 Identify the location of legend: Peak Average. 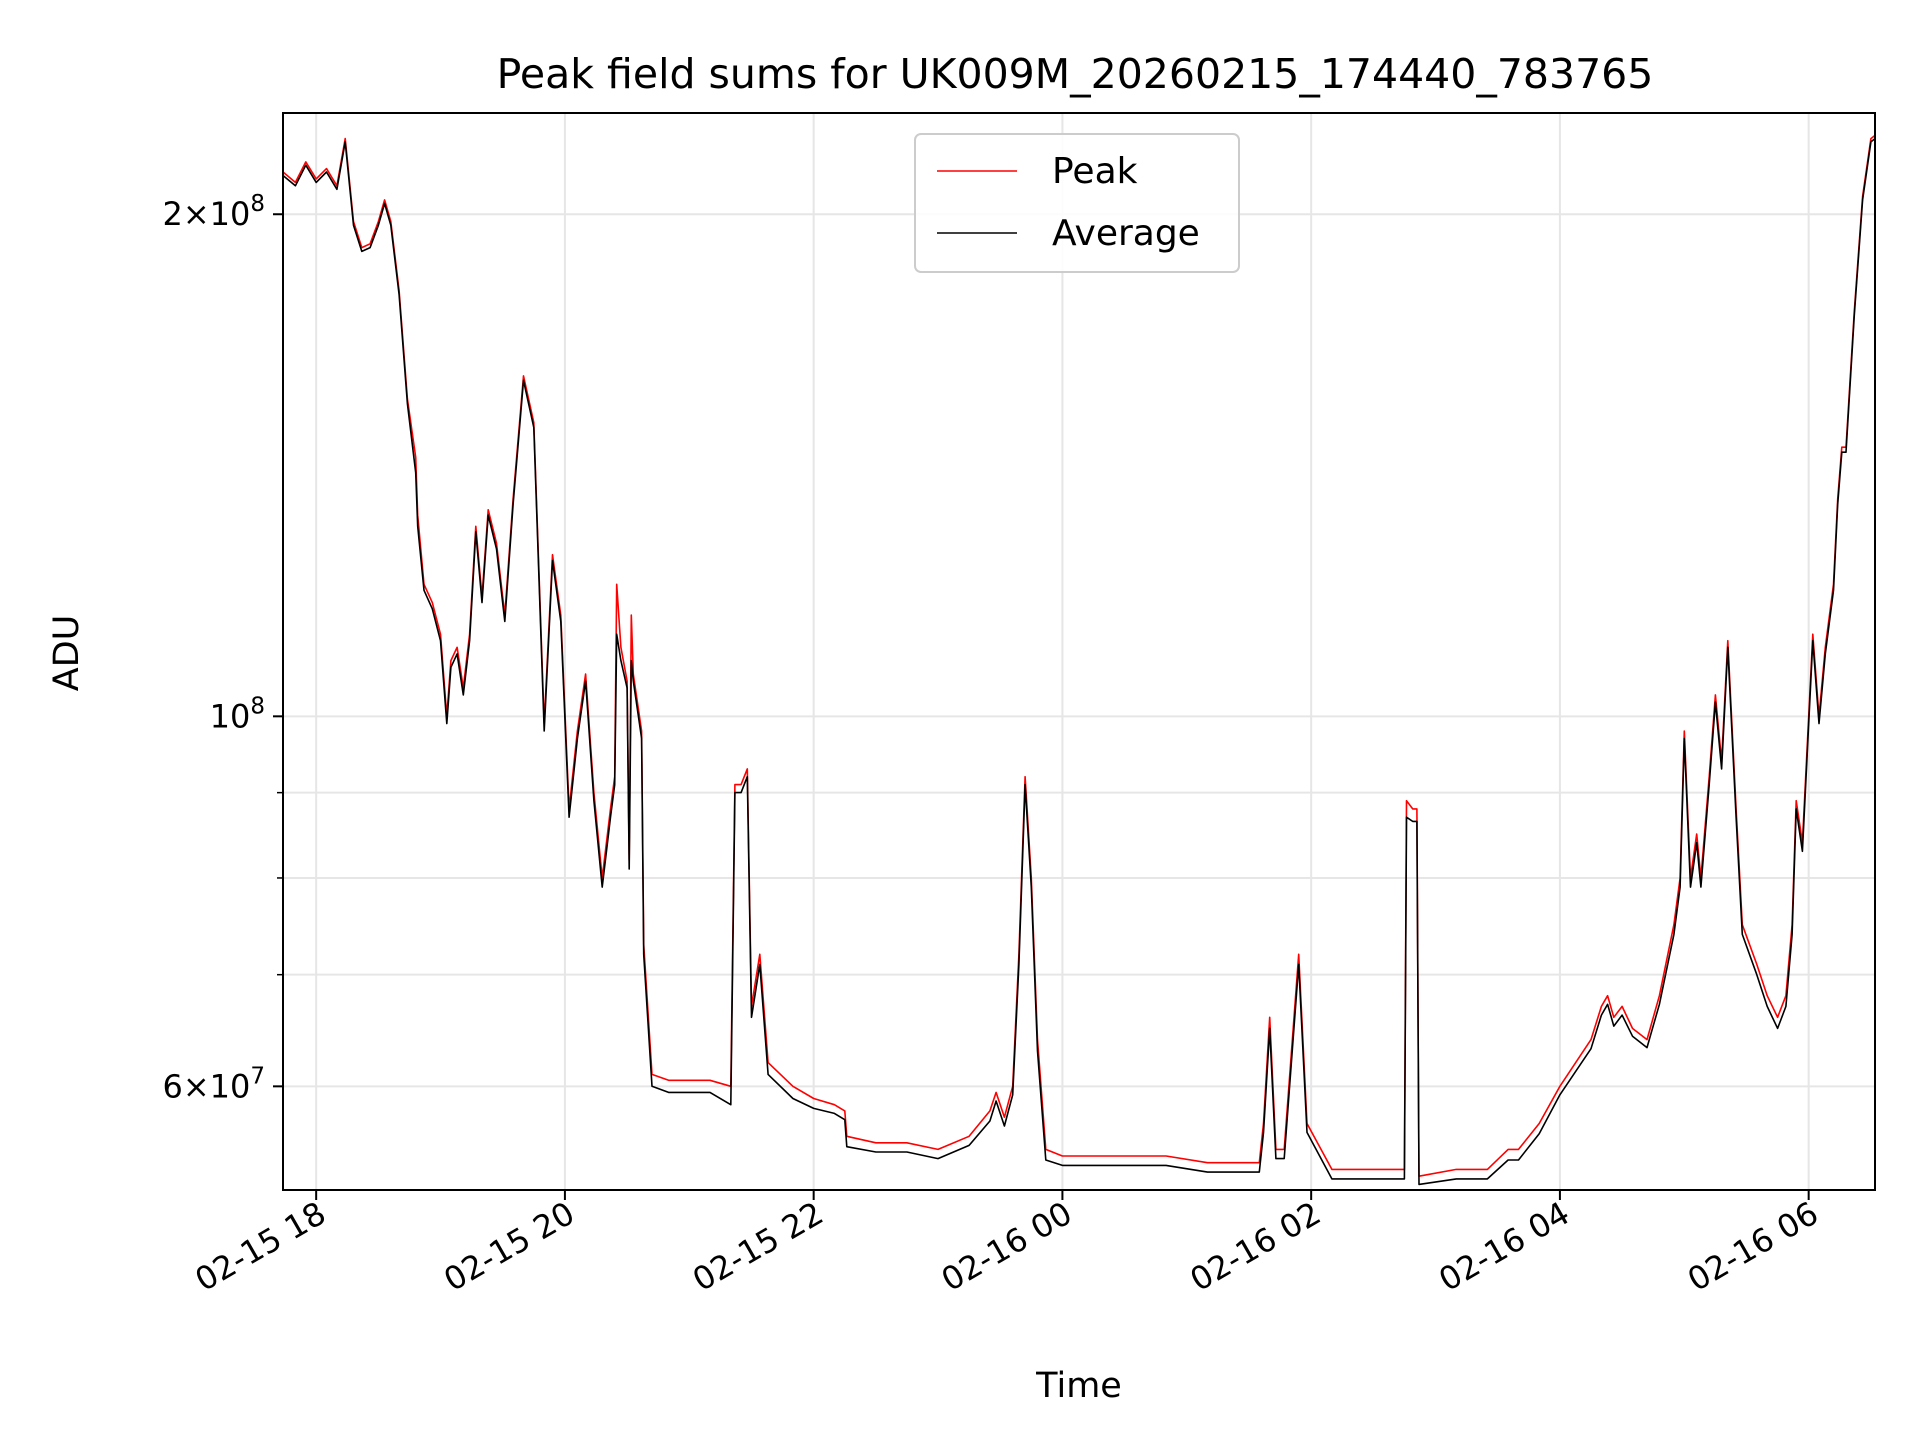
(1077, 203).